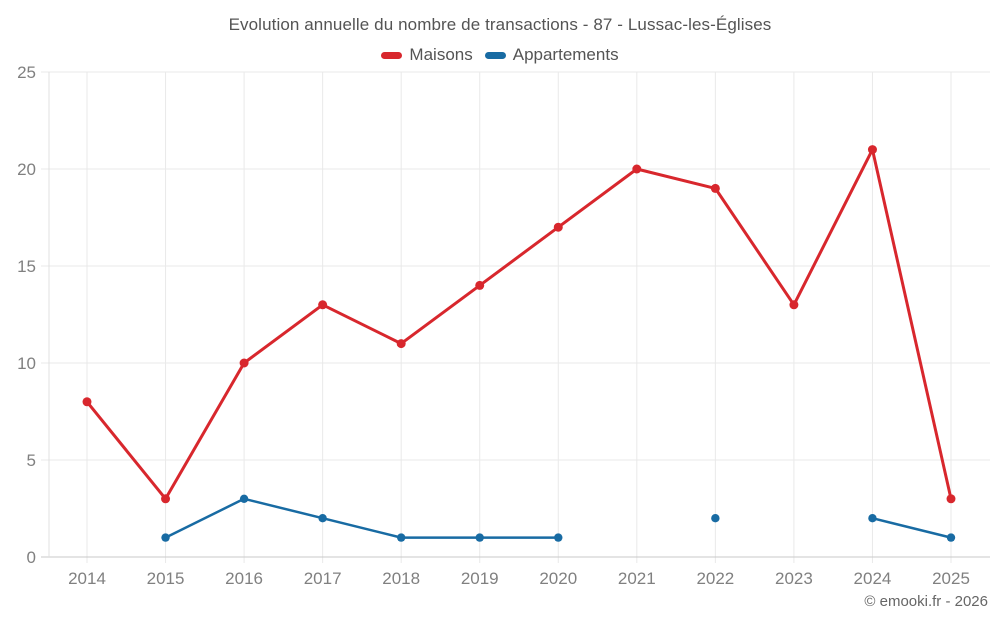  I want to click on legend-label-maisons: Maisons, so click(441, 54).